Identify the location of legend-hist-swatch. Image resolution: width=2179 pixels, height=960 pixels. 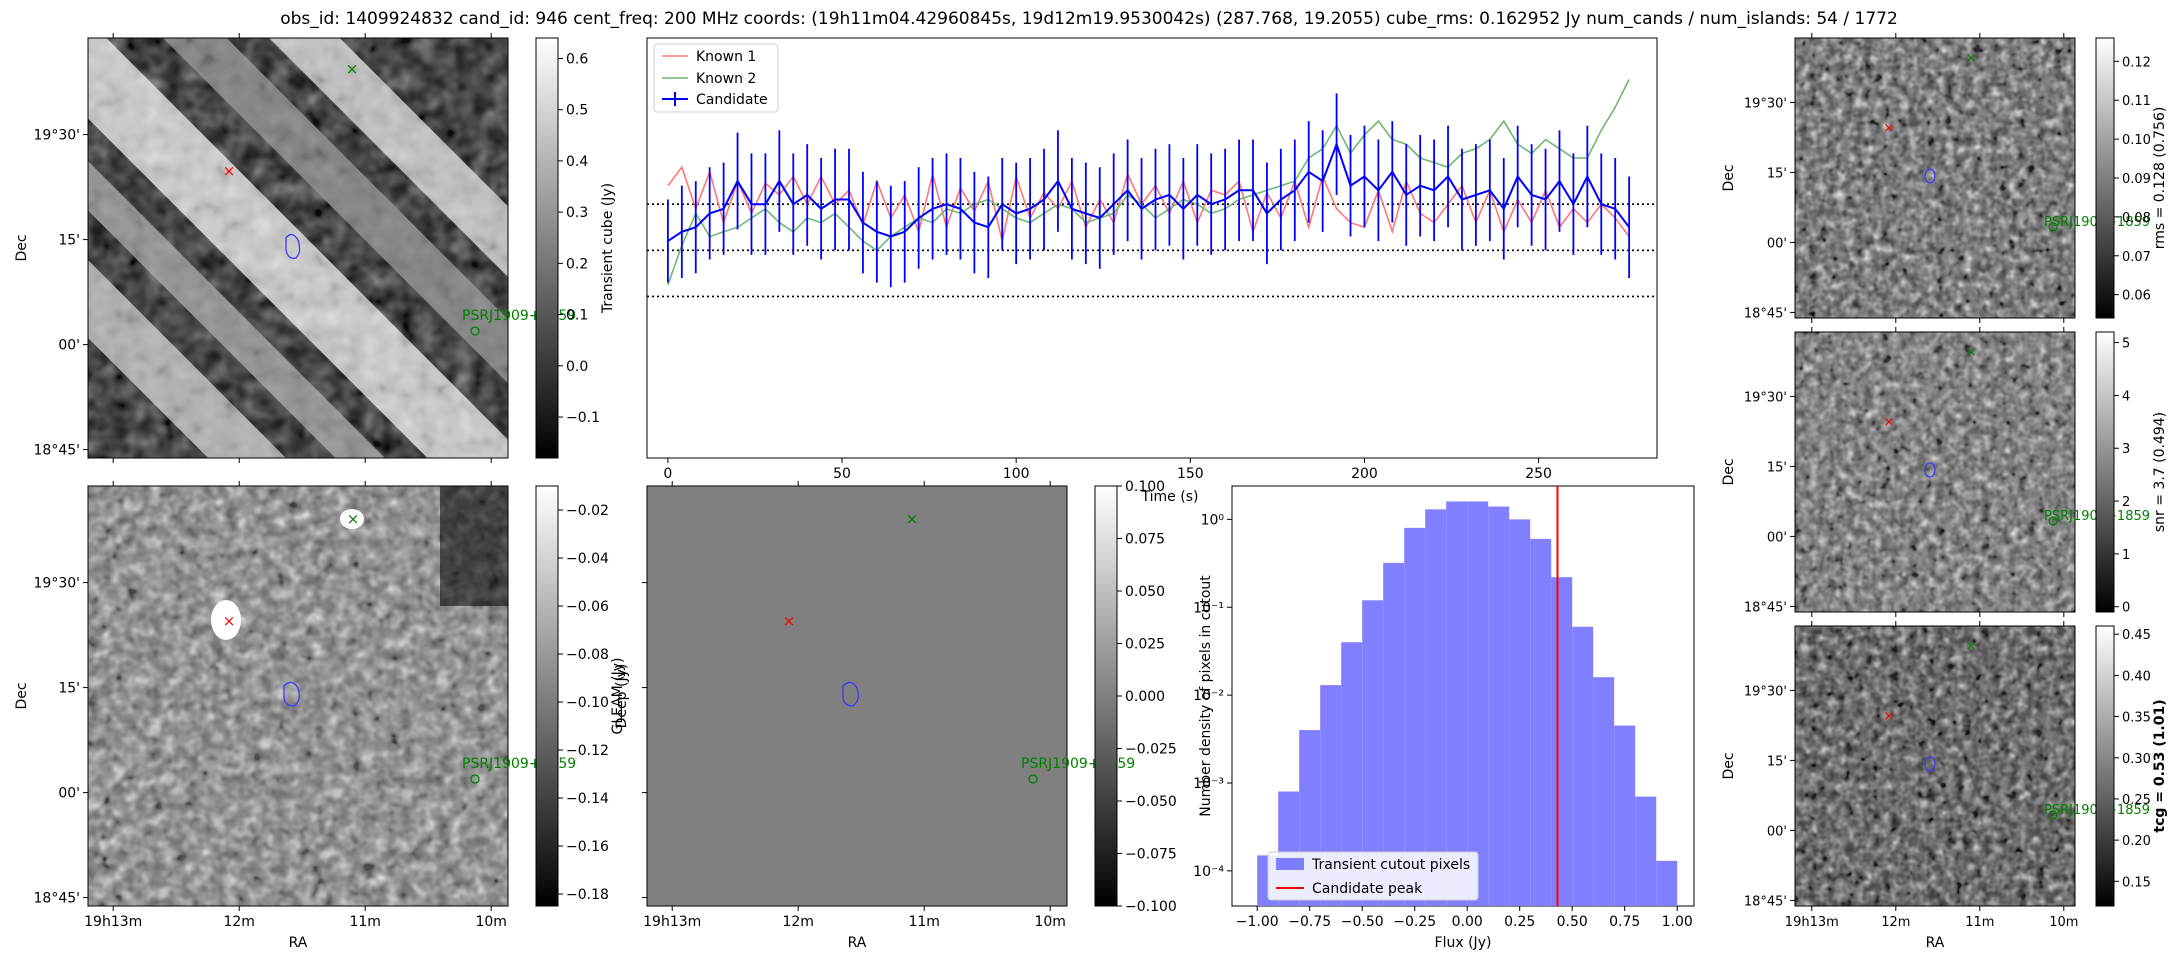
(1290, 864).